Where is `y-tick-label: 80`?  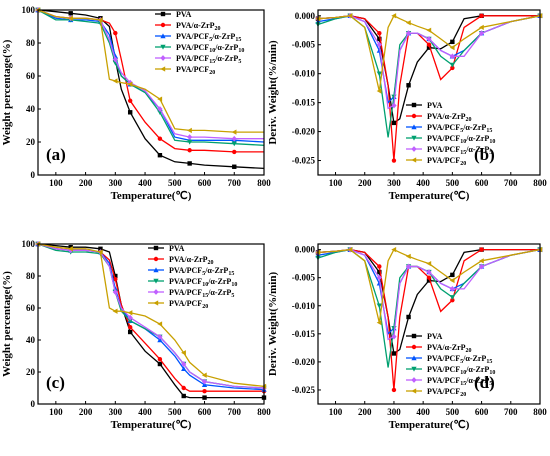
y-tick-label: 80 is located at coordinates (31, 43).